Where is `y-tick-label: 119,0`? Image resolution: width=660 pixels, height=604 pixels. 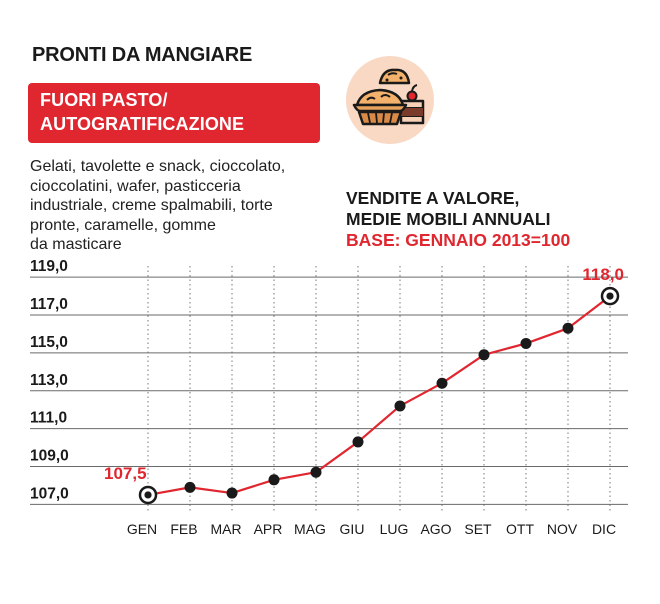 y-tick-label: 119,0 is located at coordinates (49, 266).